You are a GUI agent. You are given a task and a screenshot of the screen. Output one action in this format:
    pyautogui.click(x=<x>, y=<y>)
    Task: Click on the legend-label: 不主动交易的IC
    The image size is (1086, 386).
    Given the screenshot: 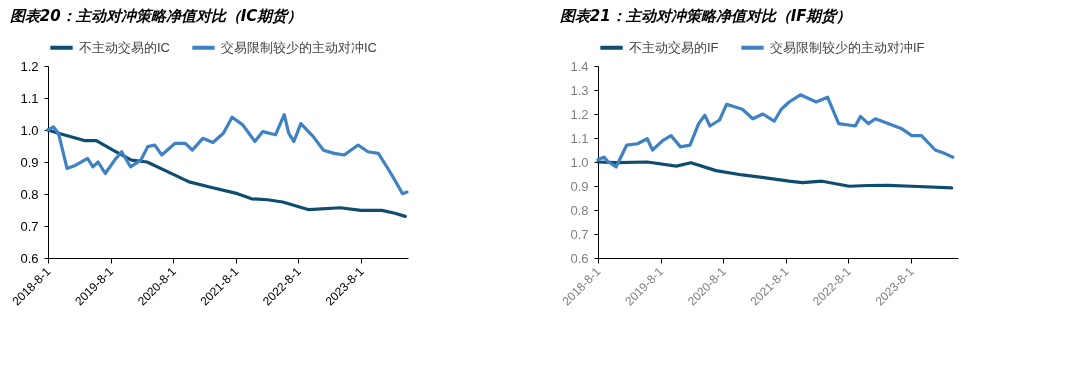 What is the action you would take?
    pyautogui.click(x=124, y=47)
    